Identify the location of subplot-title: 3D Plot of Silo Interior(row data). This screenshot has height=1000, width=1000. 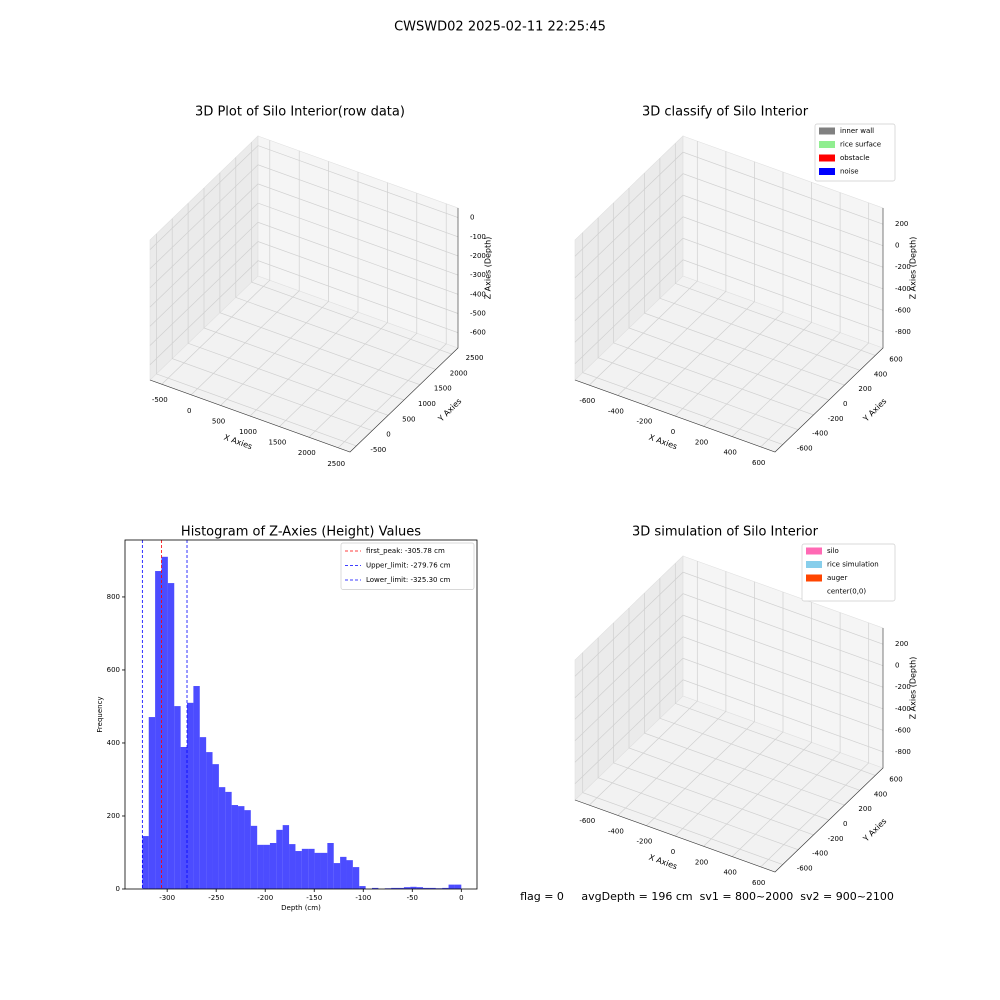
(300, 112).